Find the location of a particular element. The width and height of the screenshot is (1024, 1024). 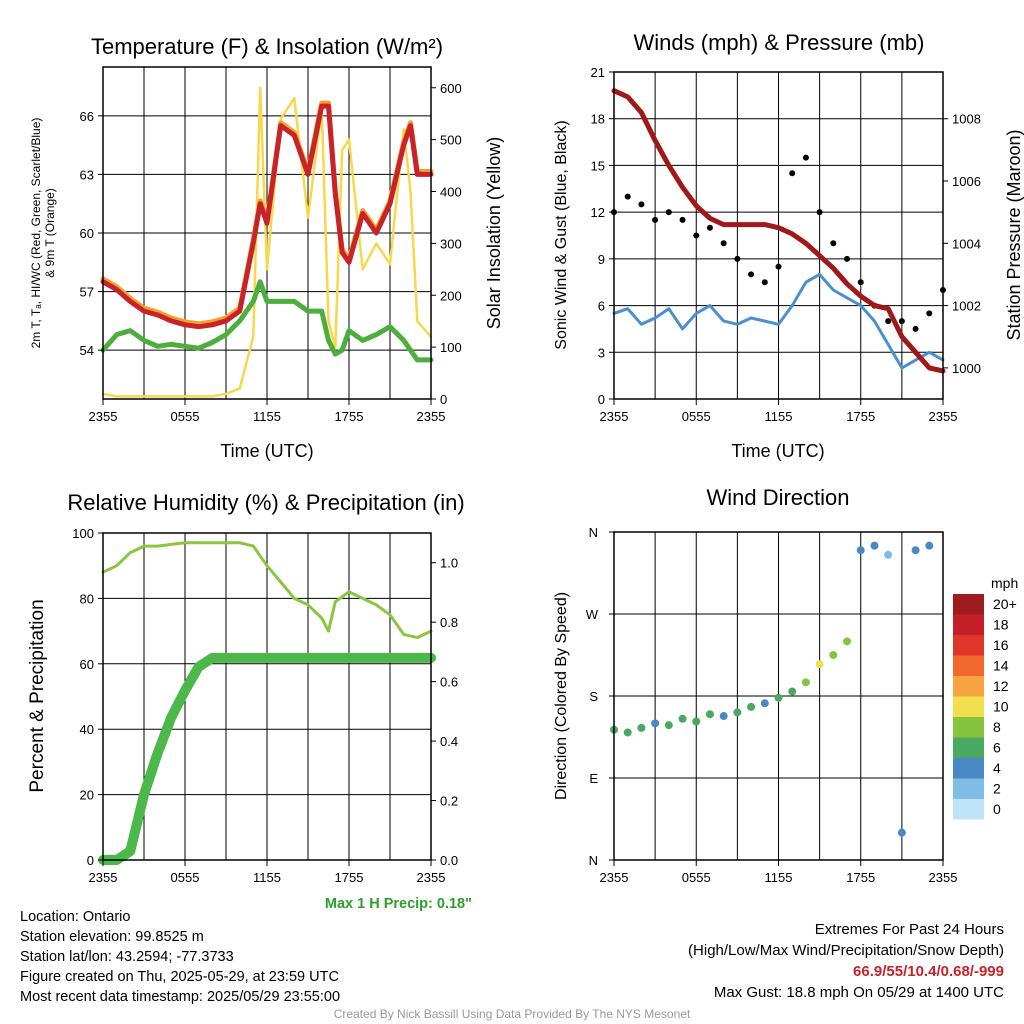

speed-legend-label: 8 is located at coordinates (997, 727).